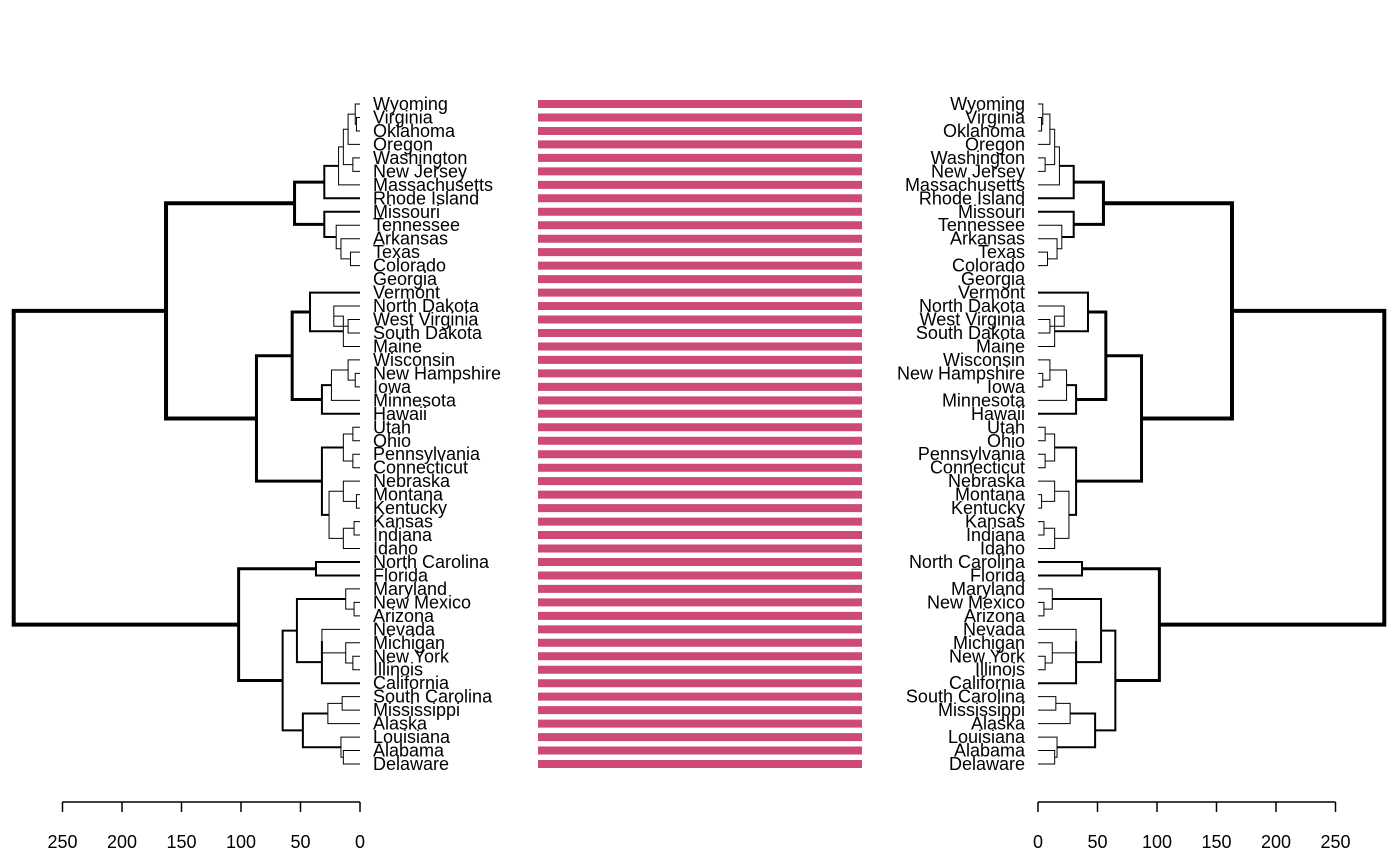 Image resolution: width=1400 pixels, height=866 pixels. What do you see at coordinates (414, 360) in the screenshot?
I see `left-leaf-wisconsin: Wisconsin` at bounding box center [414, 360].